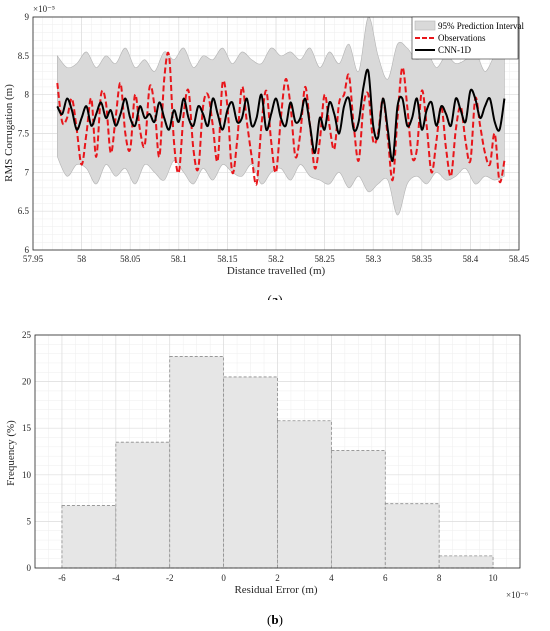  I want to click on x-tick-label: -2, so click(170, 578).